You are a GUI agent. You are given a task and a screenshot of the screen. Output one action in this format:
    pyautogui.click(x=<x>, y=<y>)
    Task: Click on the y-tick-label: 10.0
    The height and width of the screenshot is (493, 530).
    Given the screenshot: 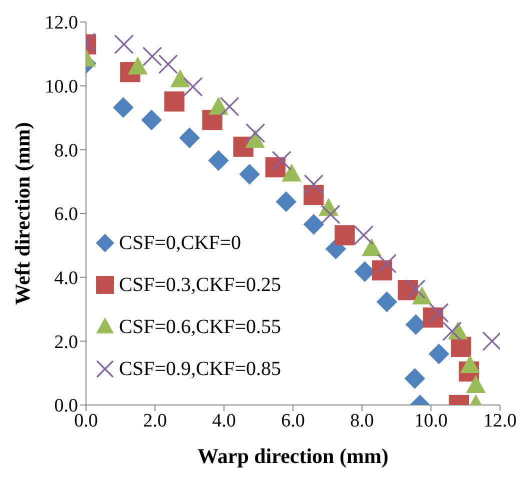 What is the action you would take?
    pyautogui.click(x=61, y=87)
    